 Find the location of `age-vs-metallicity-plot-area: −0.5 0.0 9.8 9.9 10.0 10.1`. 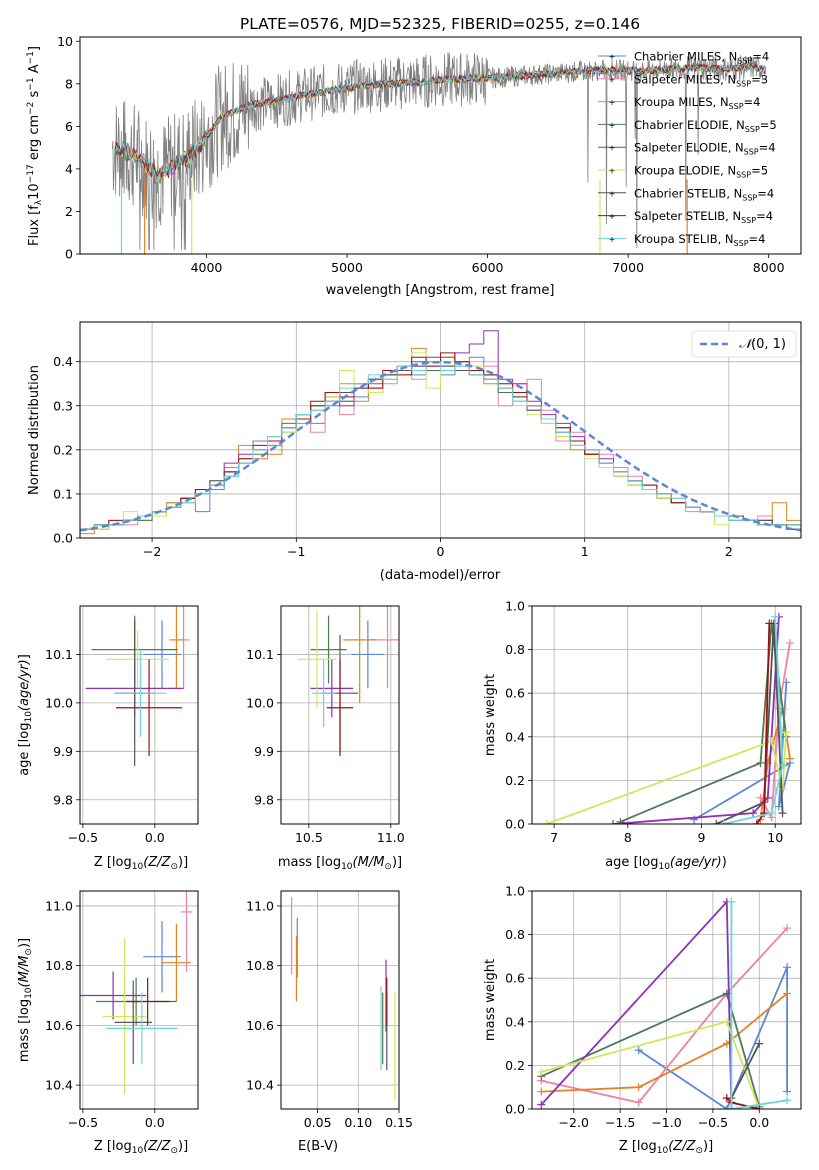

age-vs-metallicity-plot-area: −0.5 0.0 9.8 9.9 10.0 10.1 is located at coordinates (122, 725).